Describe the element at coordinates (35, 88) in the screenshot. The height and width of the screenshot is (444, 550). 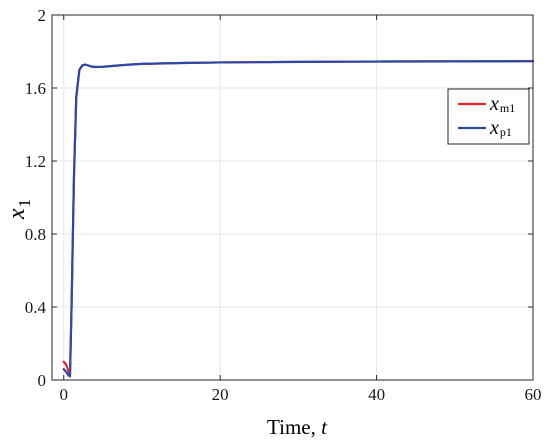
I see `y-tick-label: 1.6` at that location.